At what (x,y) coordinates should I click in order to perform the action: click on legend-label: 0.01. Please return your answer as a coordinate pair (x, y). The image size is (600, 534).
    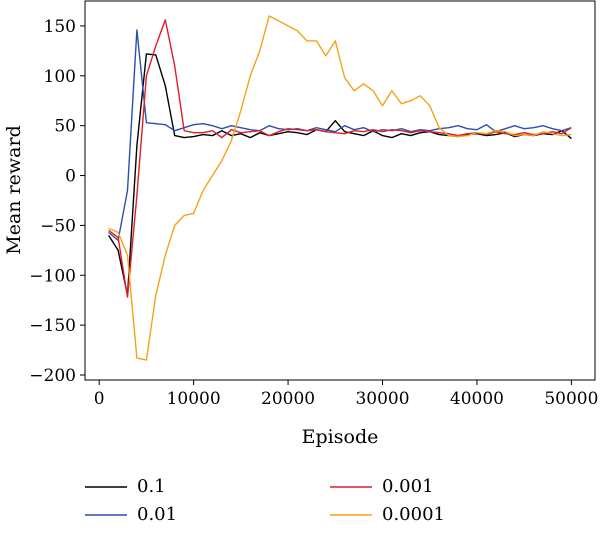
    Looking at the image, I should click on (157, 514).